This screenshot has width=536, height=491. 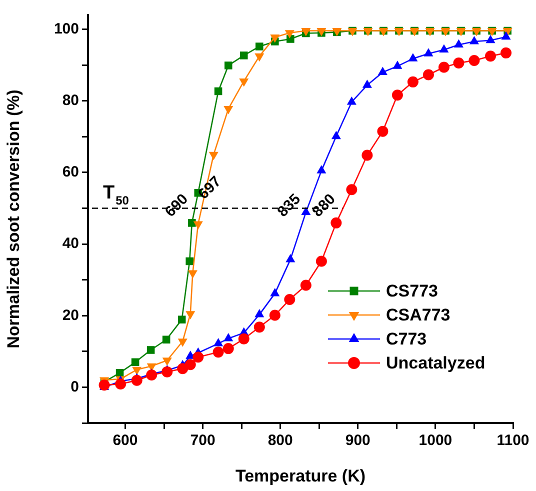 I want to click on annotation: 697, so click(x=209, y=187).